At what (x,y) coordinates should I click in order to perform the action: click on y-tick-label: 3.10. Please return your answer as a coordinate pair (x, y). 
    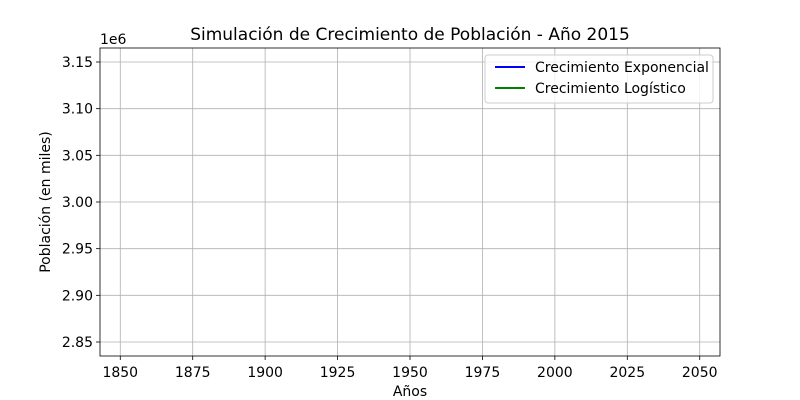
    Looking at the image, I should click on (77, 110).